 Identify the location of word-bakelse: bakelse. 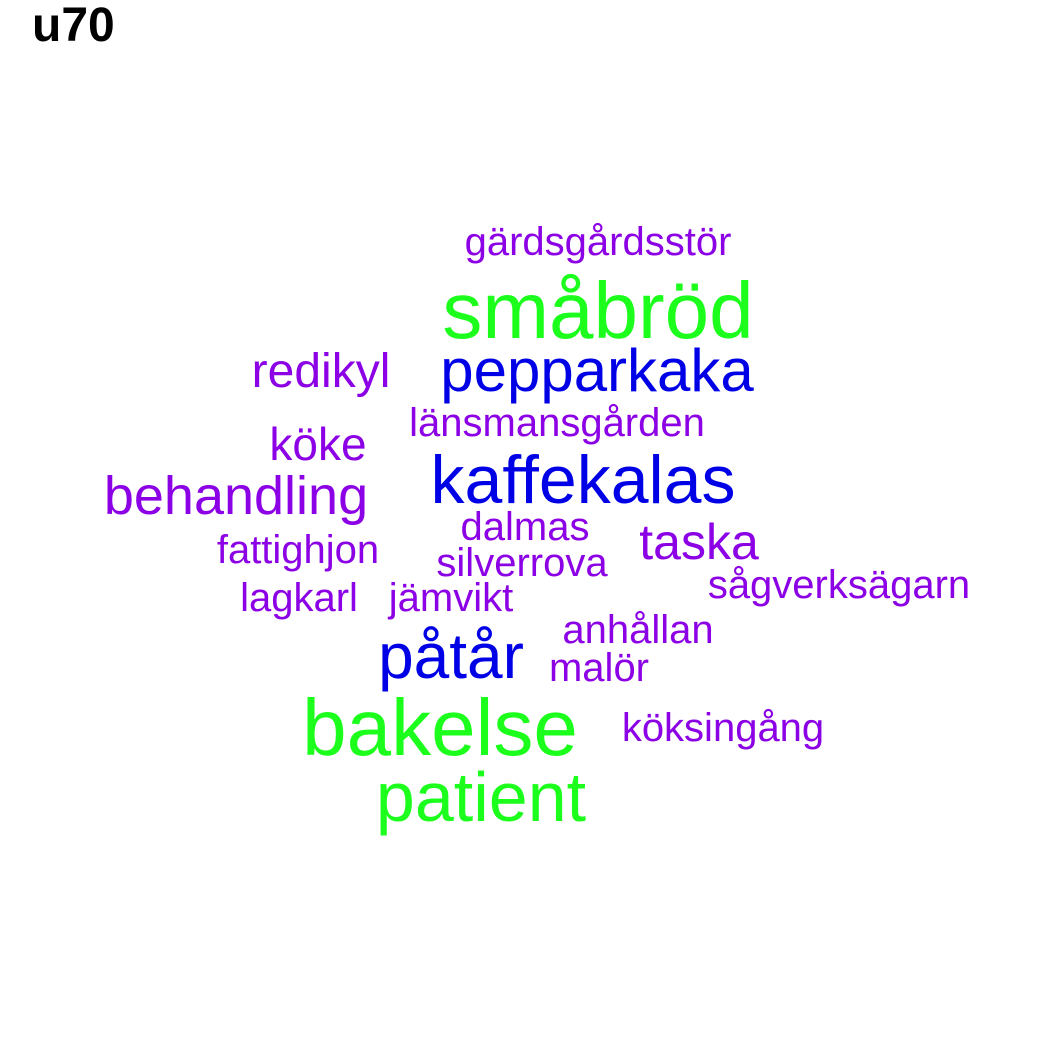
(440, 727).